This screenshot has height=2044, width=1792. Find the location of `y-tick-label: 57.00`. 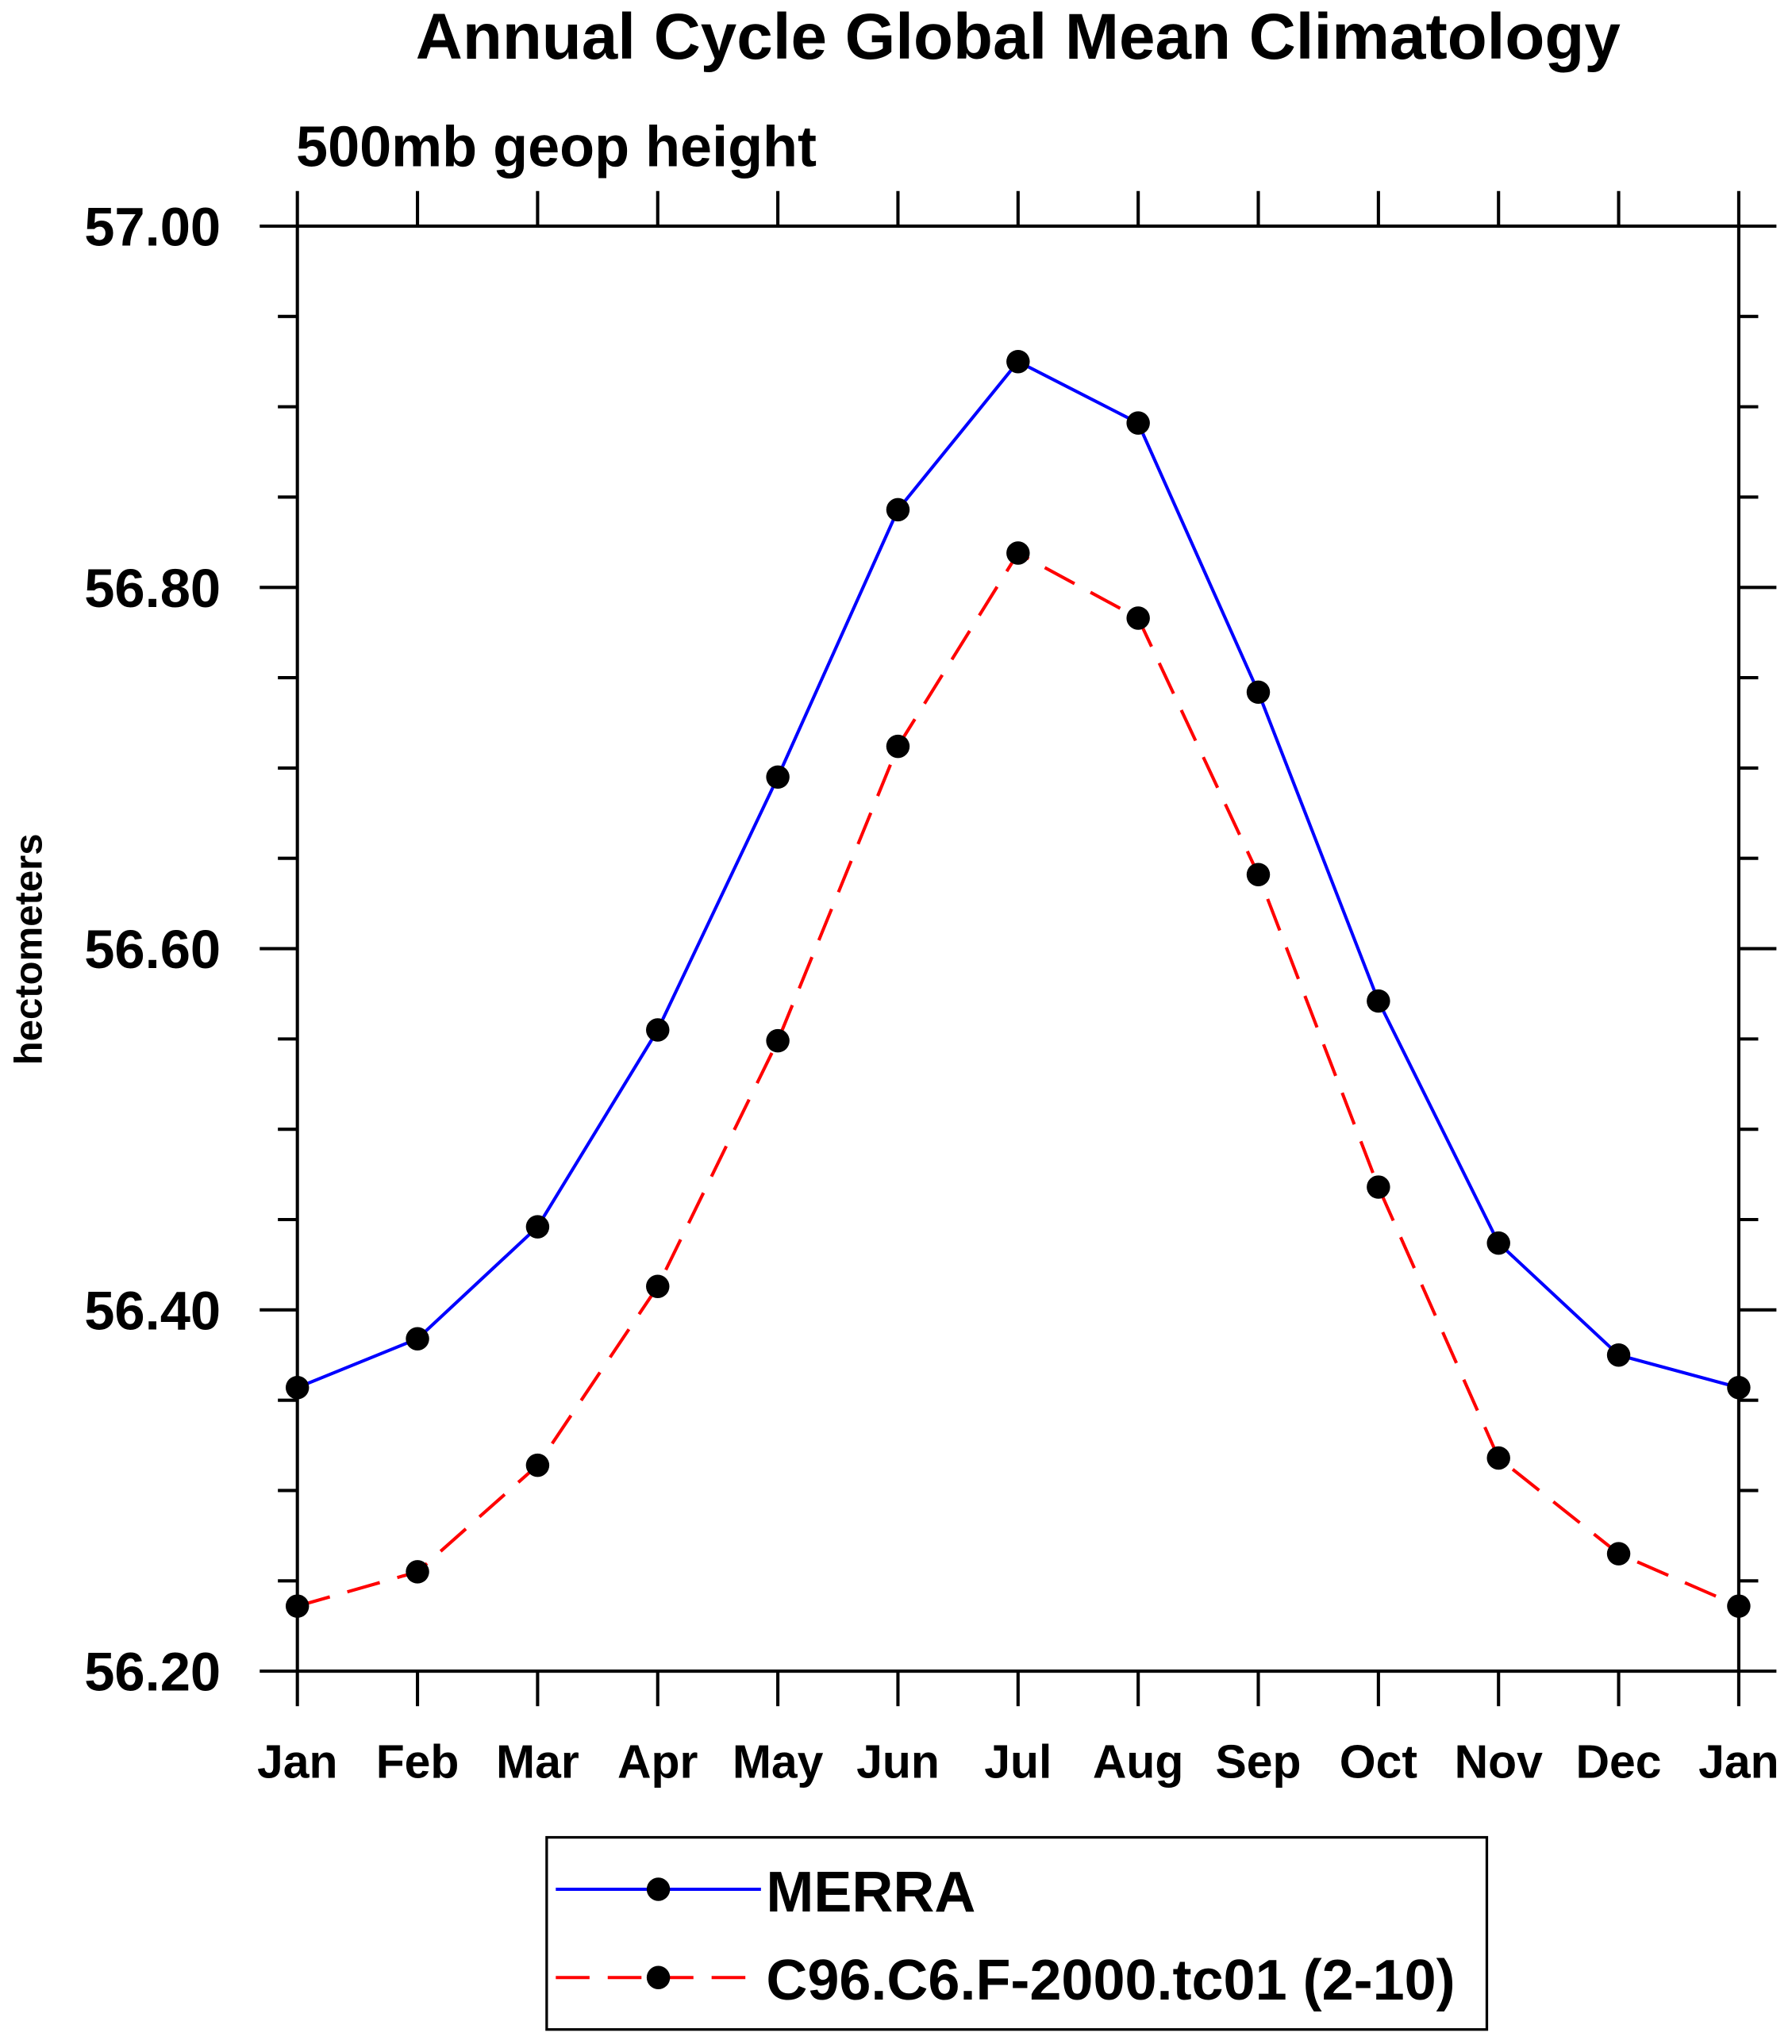

y-tick-label: 57.00 is located at coordinates (152, 227).